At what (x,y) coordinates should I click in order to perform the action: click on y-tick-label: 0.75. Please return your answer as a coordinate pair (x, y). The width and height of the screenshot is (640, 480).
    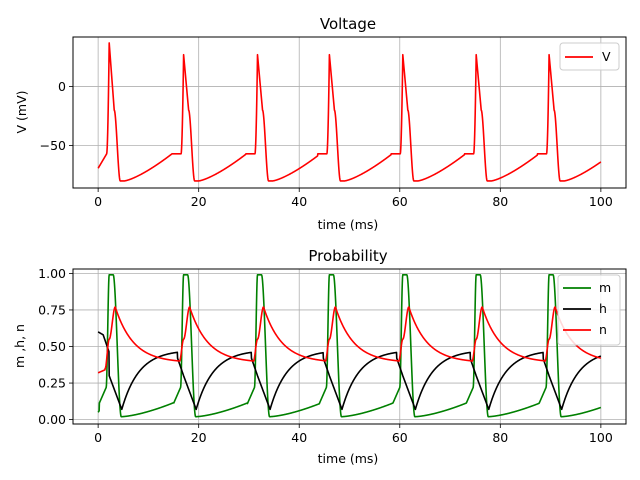
    Looking at the image, I should click on (52, 309).